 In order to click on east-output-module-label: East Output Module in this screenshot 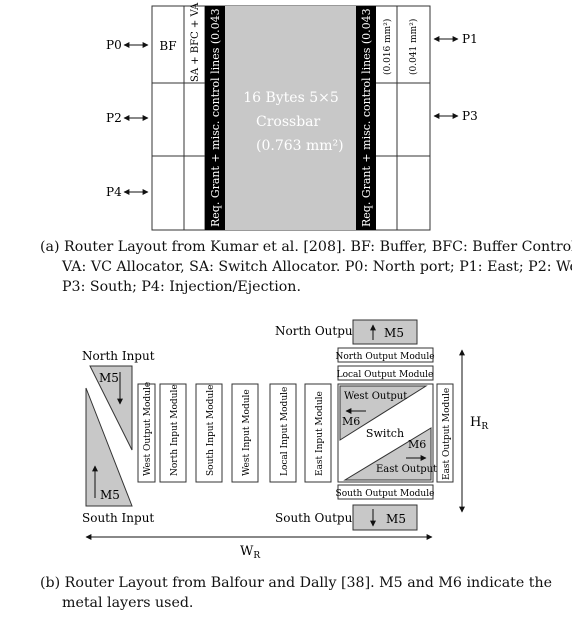, I will do `click(447, 434)`.